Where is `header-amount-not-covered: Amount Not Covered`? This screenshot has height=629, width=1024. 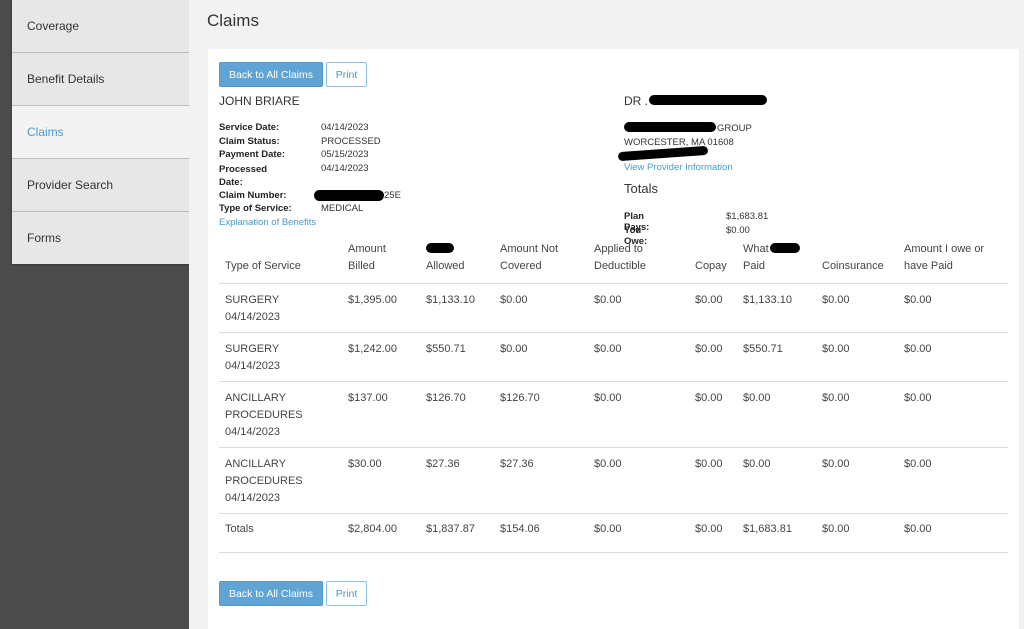
header-amount-not-covered: Amount Not Covered is located at coordinates (529, 257).